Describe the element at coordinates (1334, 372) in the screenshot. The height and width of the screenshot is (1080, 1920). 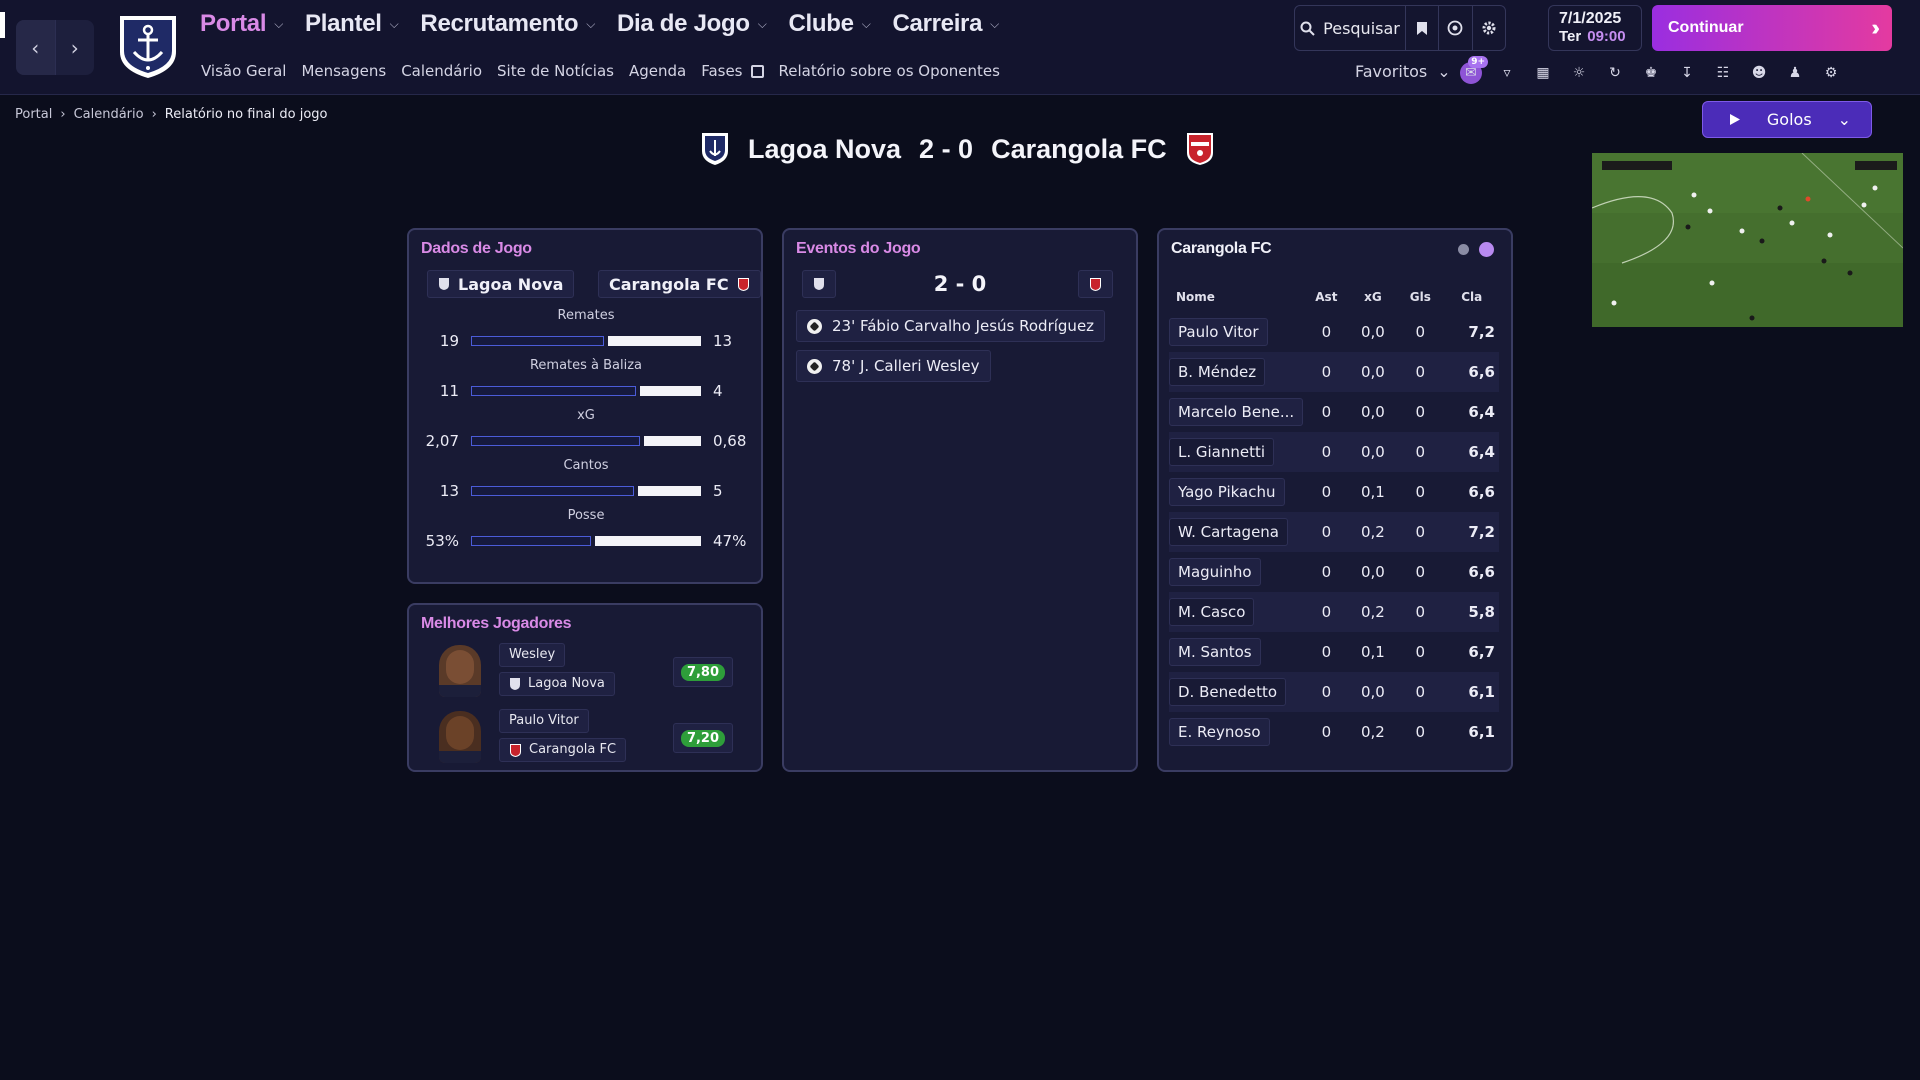
I see `table-row: B. Méndez 0 0,0 0 6,6` at that location.